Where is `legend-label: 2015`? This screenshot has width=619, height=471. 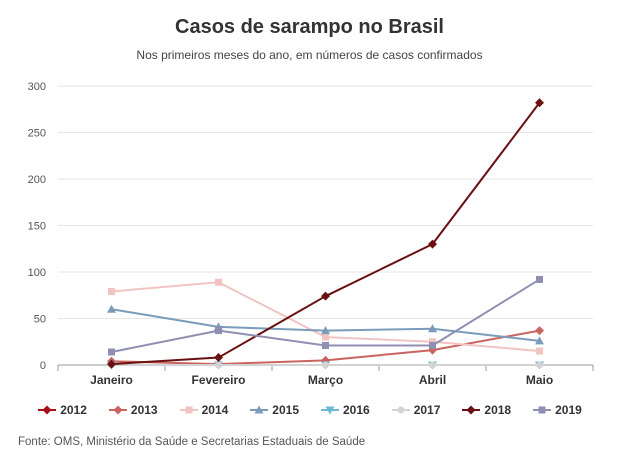
legend-label: 2015 is located at coordinates (285, 410).